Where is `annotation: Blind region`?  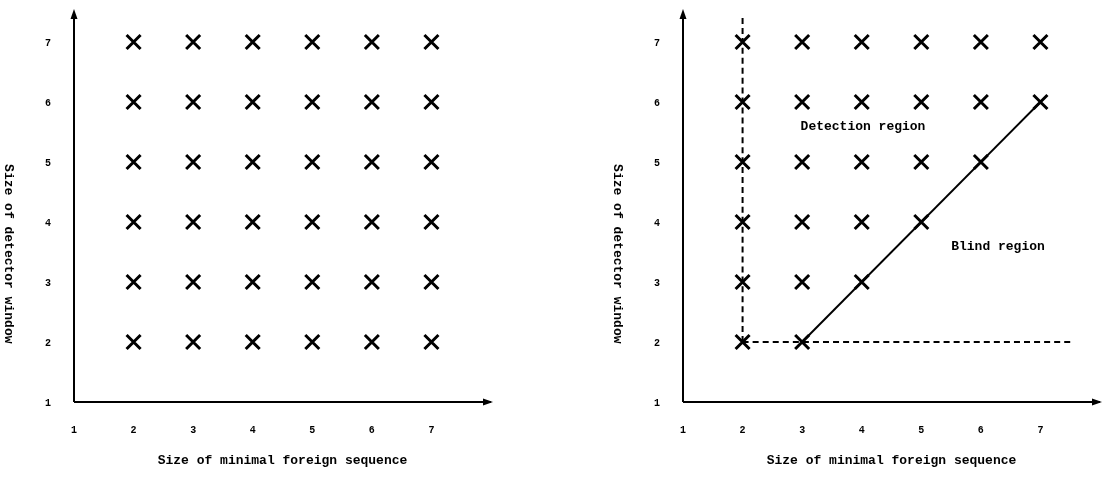
annotation: Blind region is located at coordinates (998, 246).